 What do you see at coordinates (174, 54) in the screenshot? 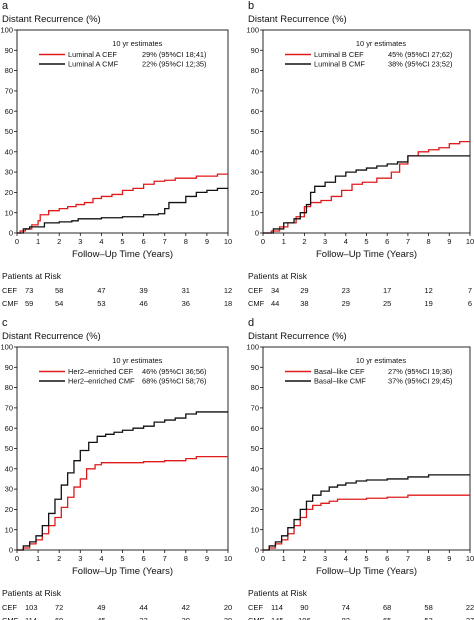
I see `legend-estimate: 29% (95%CI 18;41)` at bounding box center [174, 54].